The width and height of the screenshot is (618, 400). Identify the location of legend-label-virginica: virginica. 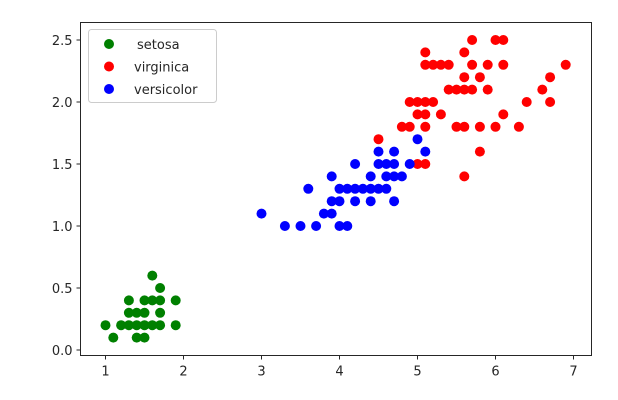
(161, 68).